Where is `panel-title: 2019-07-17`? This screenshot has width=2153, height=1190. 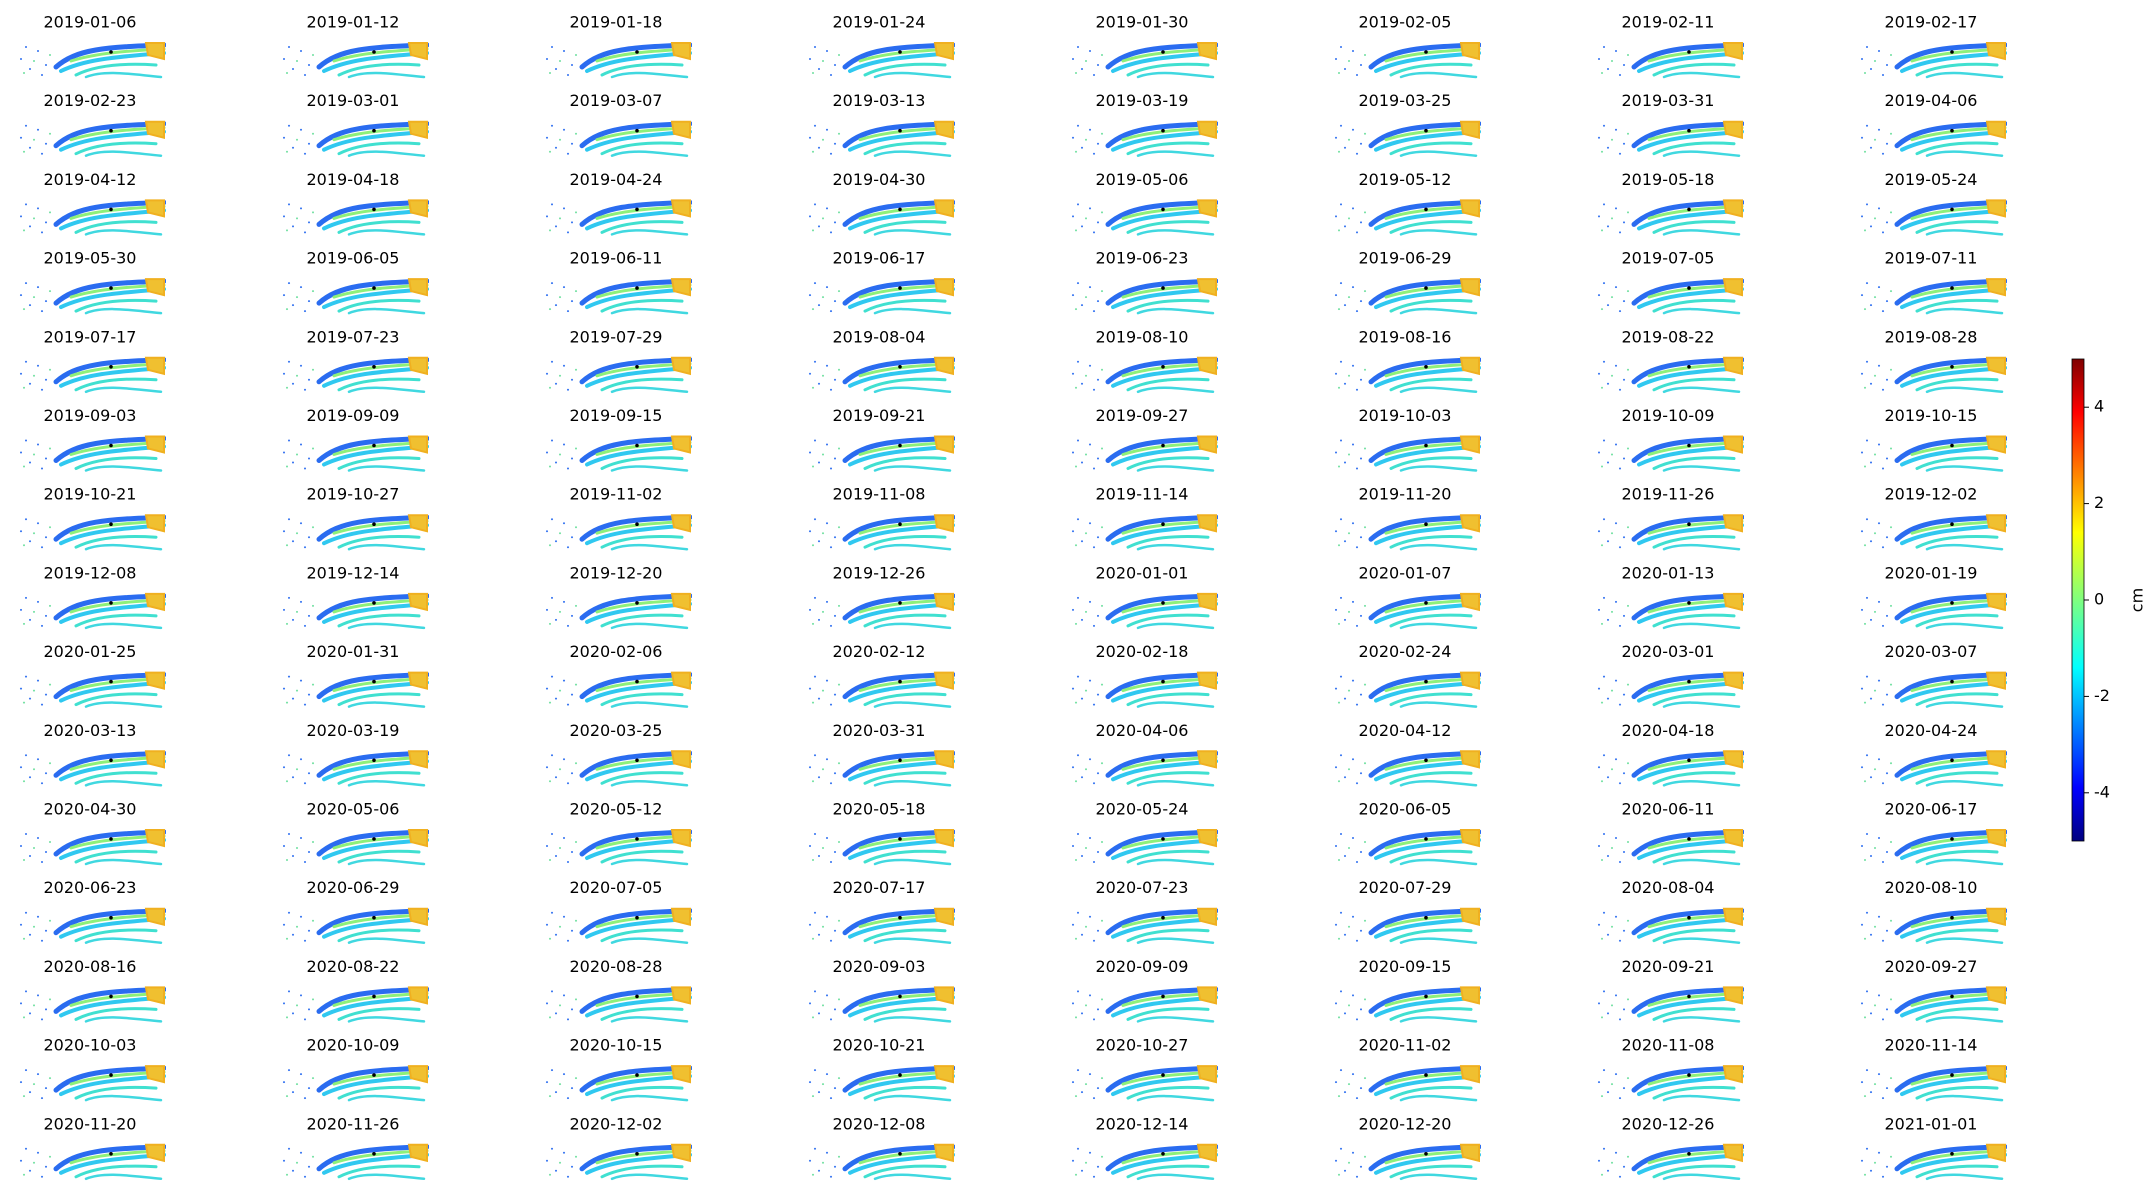
panel-title: 2019-07-17 is located at coordinates (90, 336).